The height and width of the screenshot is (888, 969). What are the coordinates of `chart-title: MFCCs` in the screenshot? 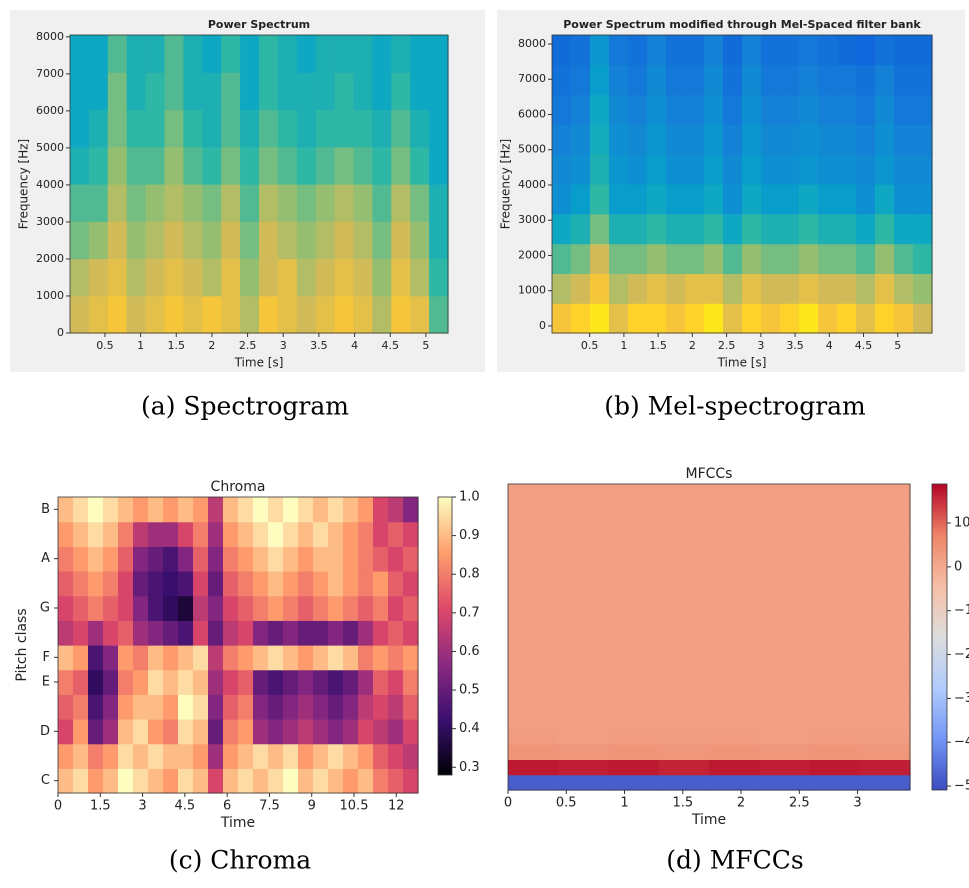 It's located at (709, 474).